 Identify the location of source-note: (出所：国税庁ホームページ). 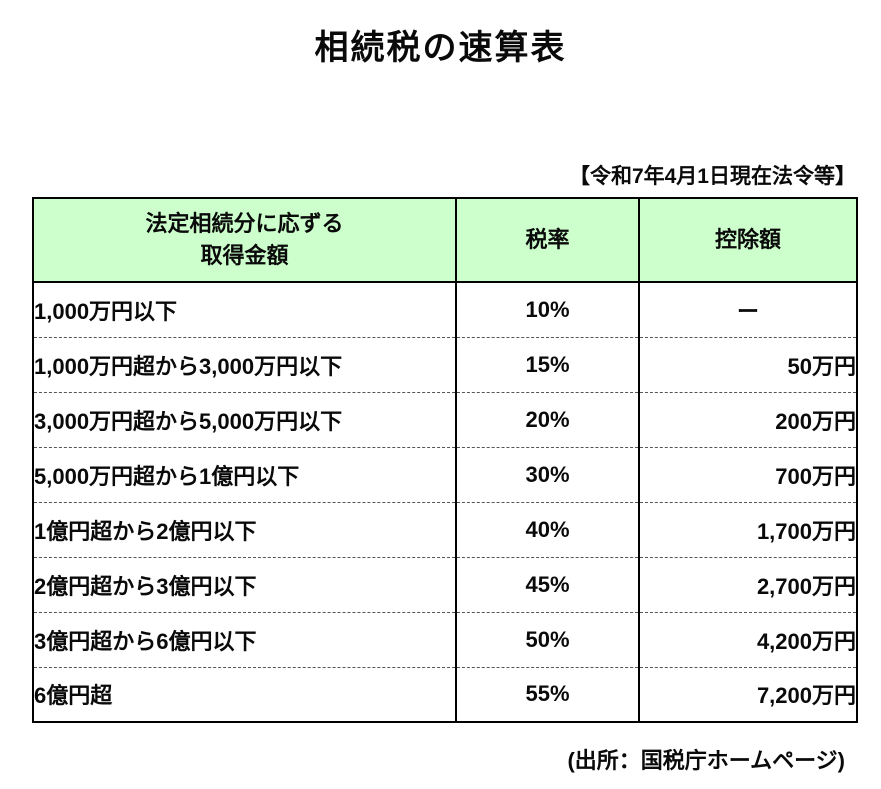
(706, 760).